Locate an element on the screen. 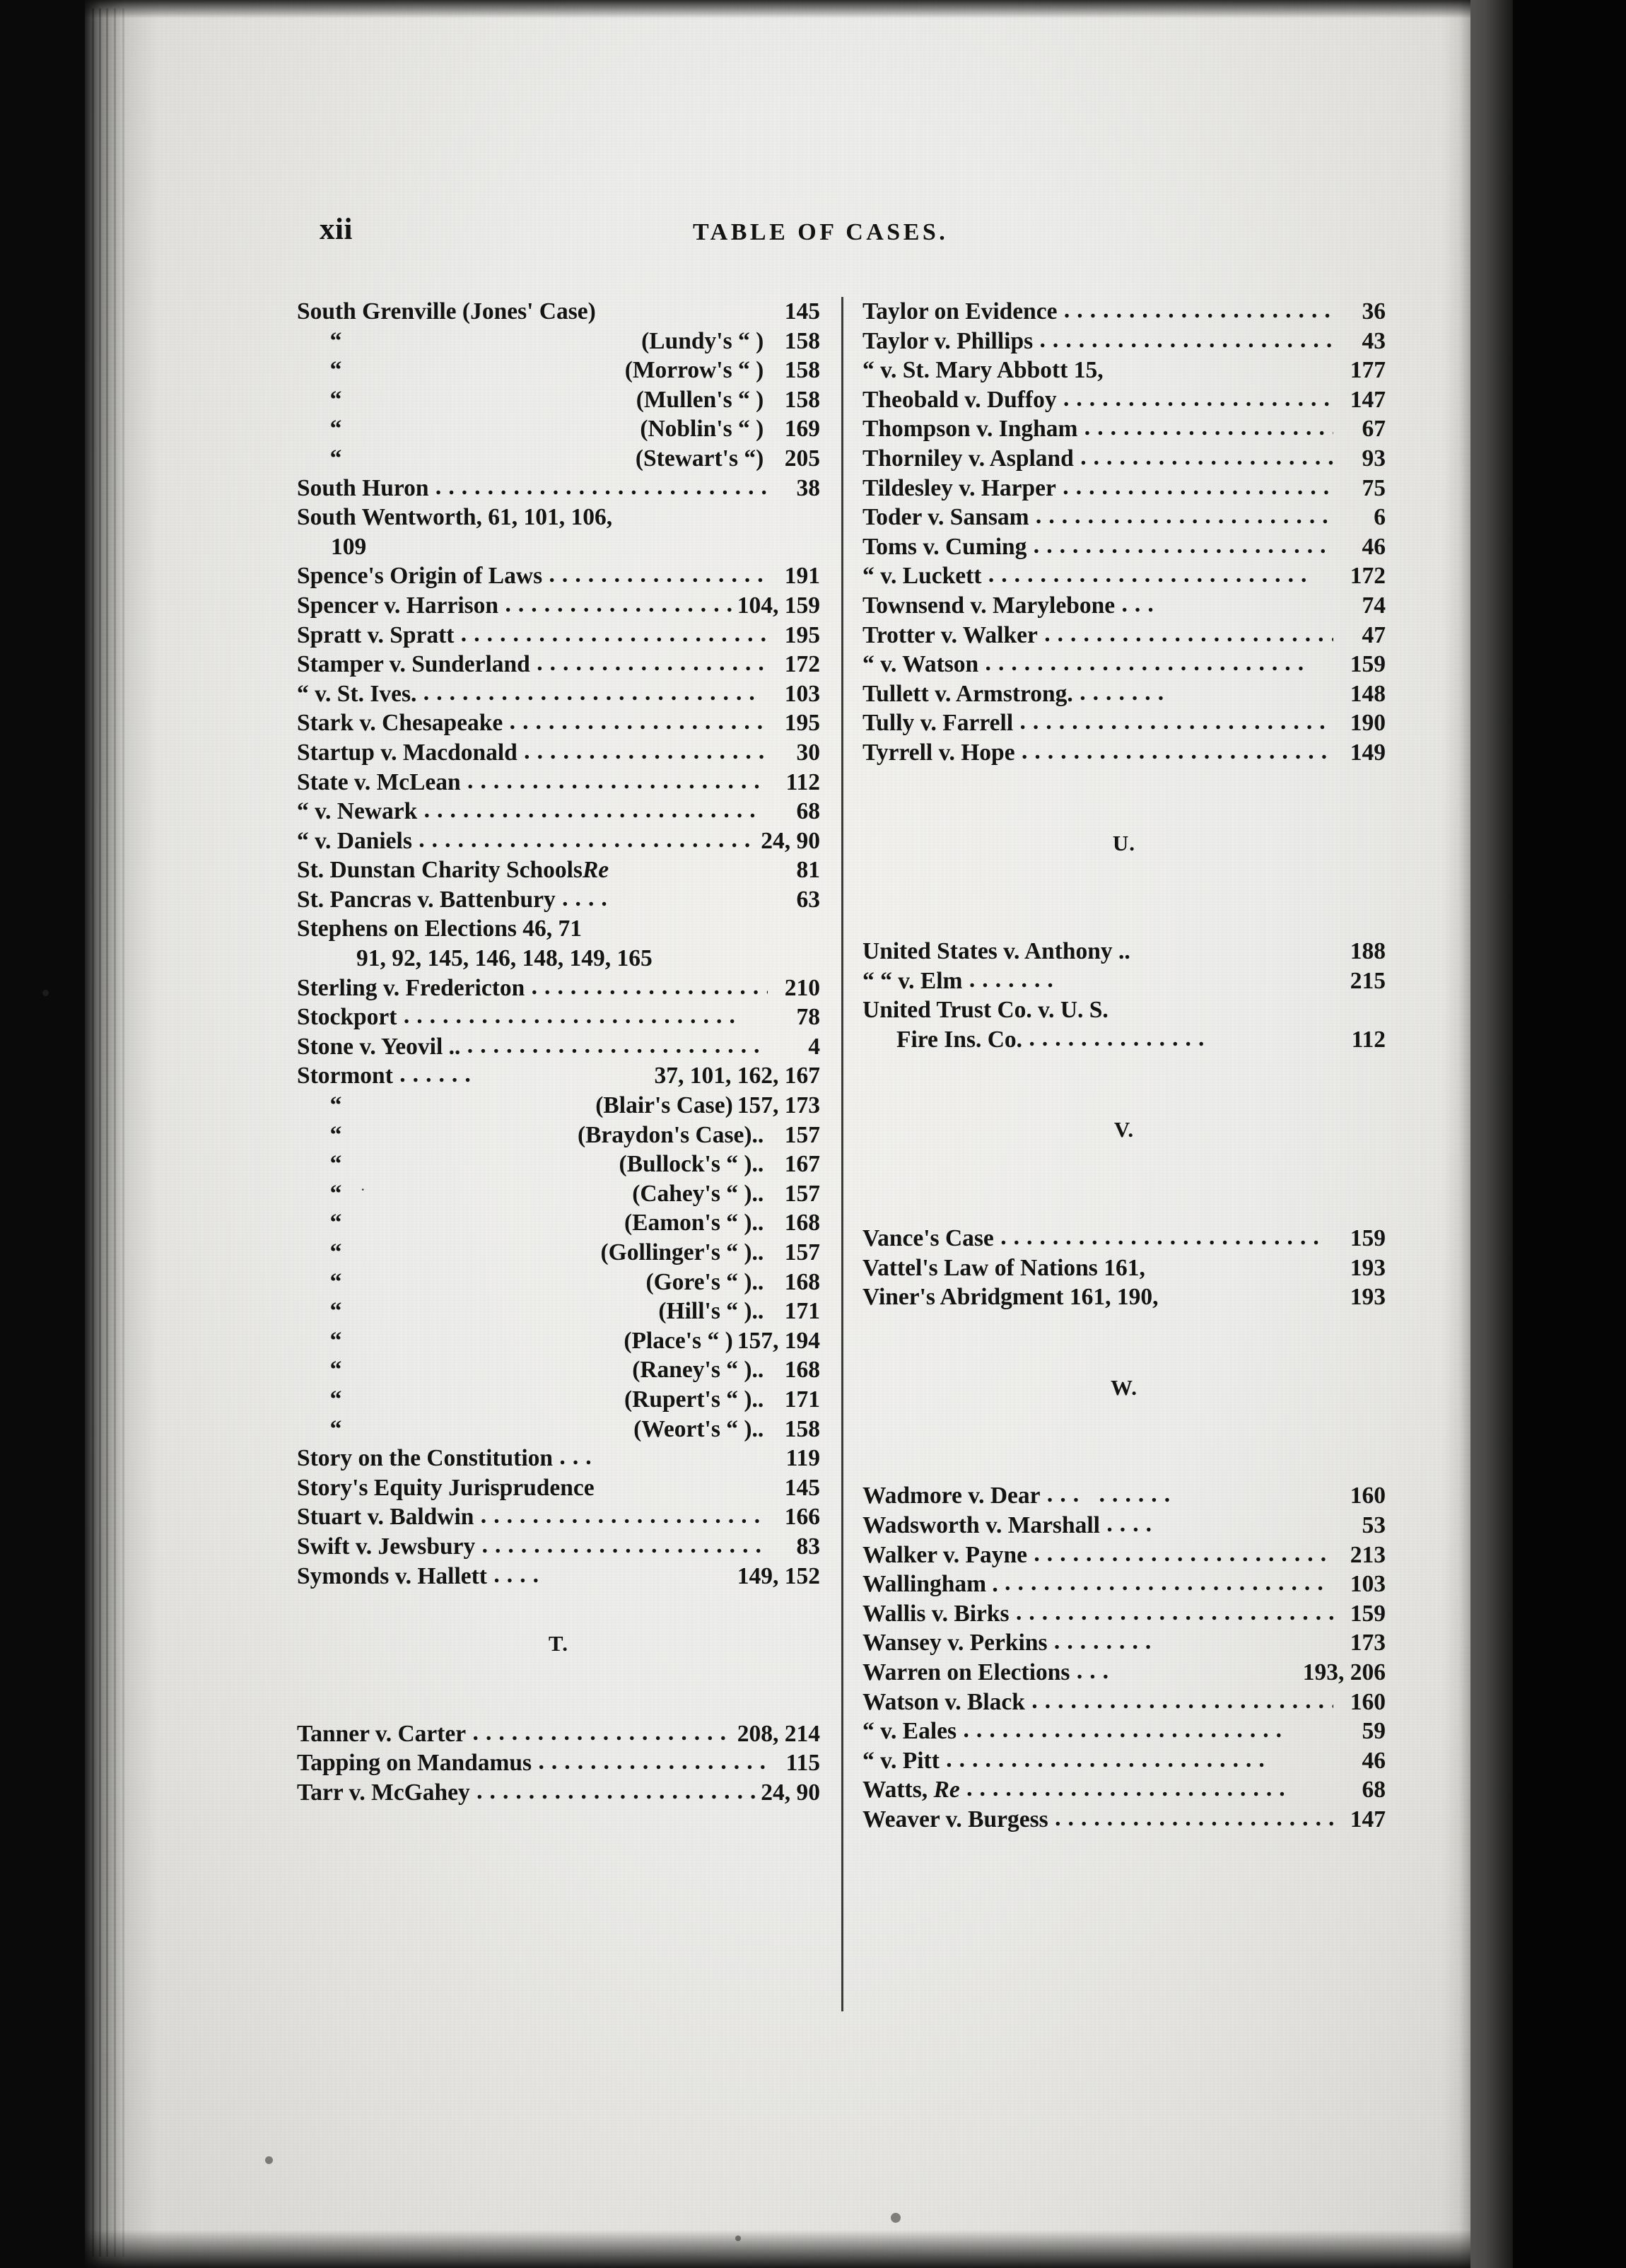 The height and width of the screenshot is (2268, 1626). entry-label-italic: Re is located at coordinates (946, 1790).